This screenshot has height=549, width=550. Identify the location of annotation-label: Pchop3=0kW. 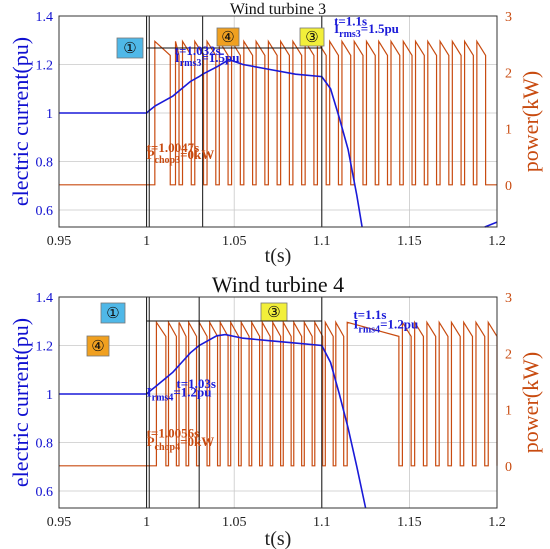
(181, 156).